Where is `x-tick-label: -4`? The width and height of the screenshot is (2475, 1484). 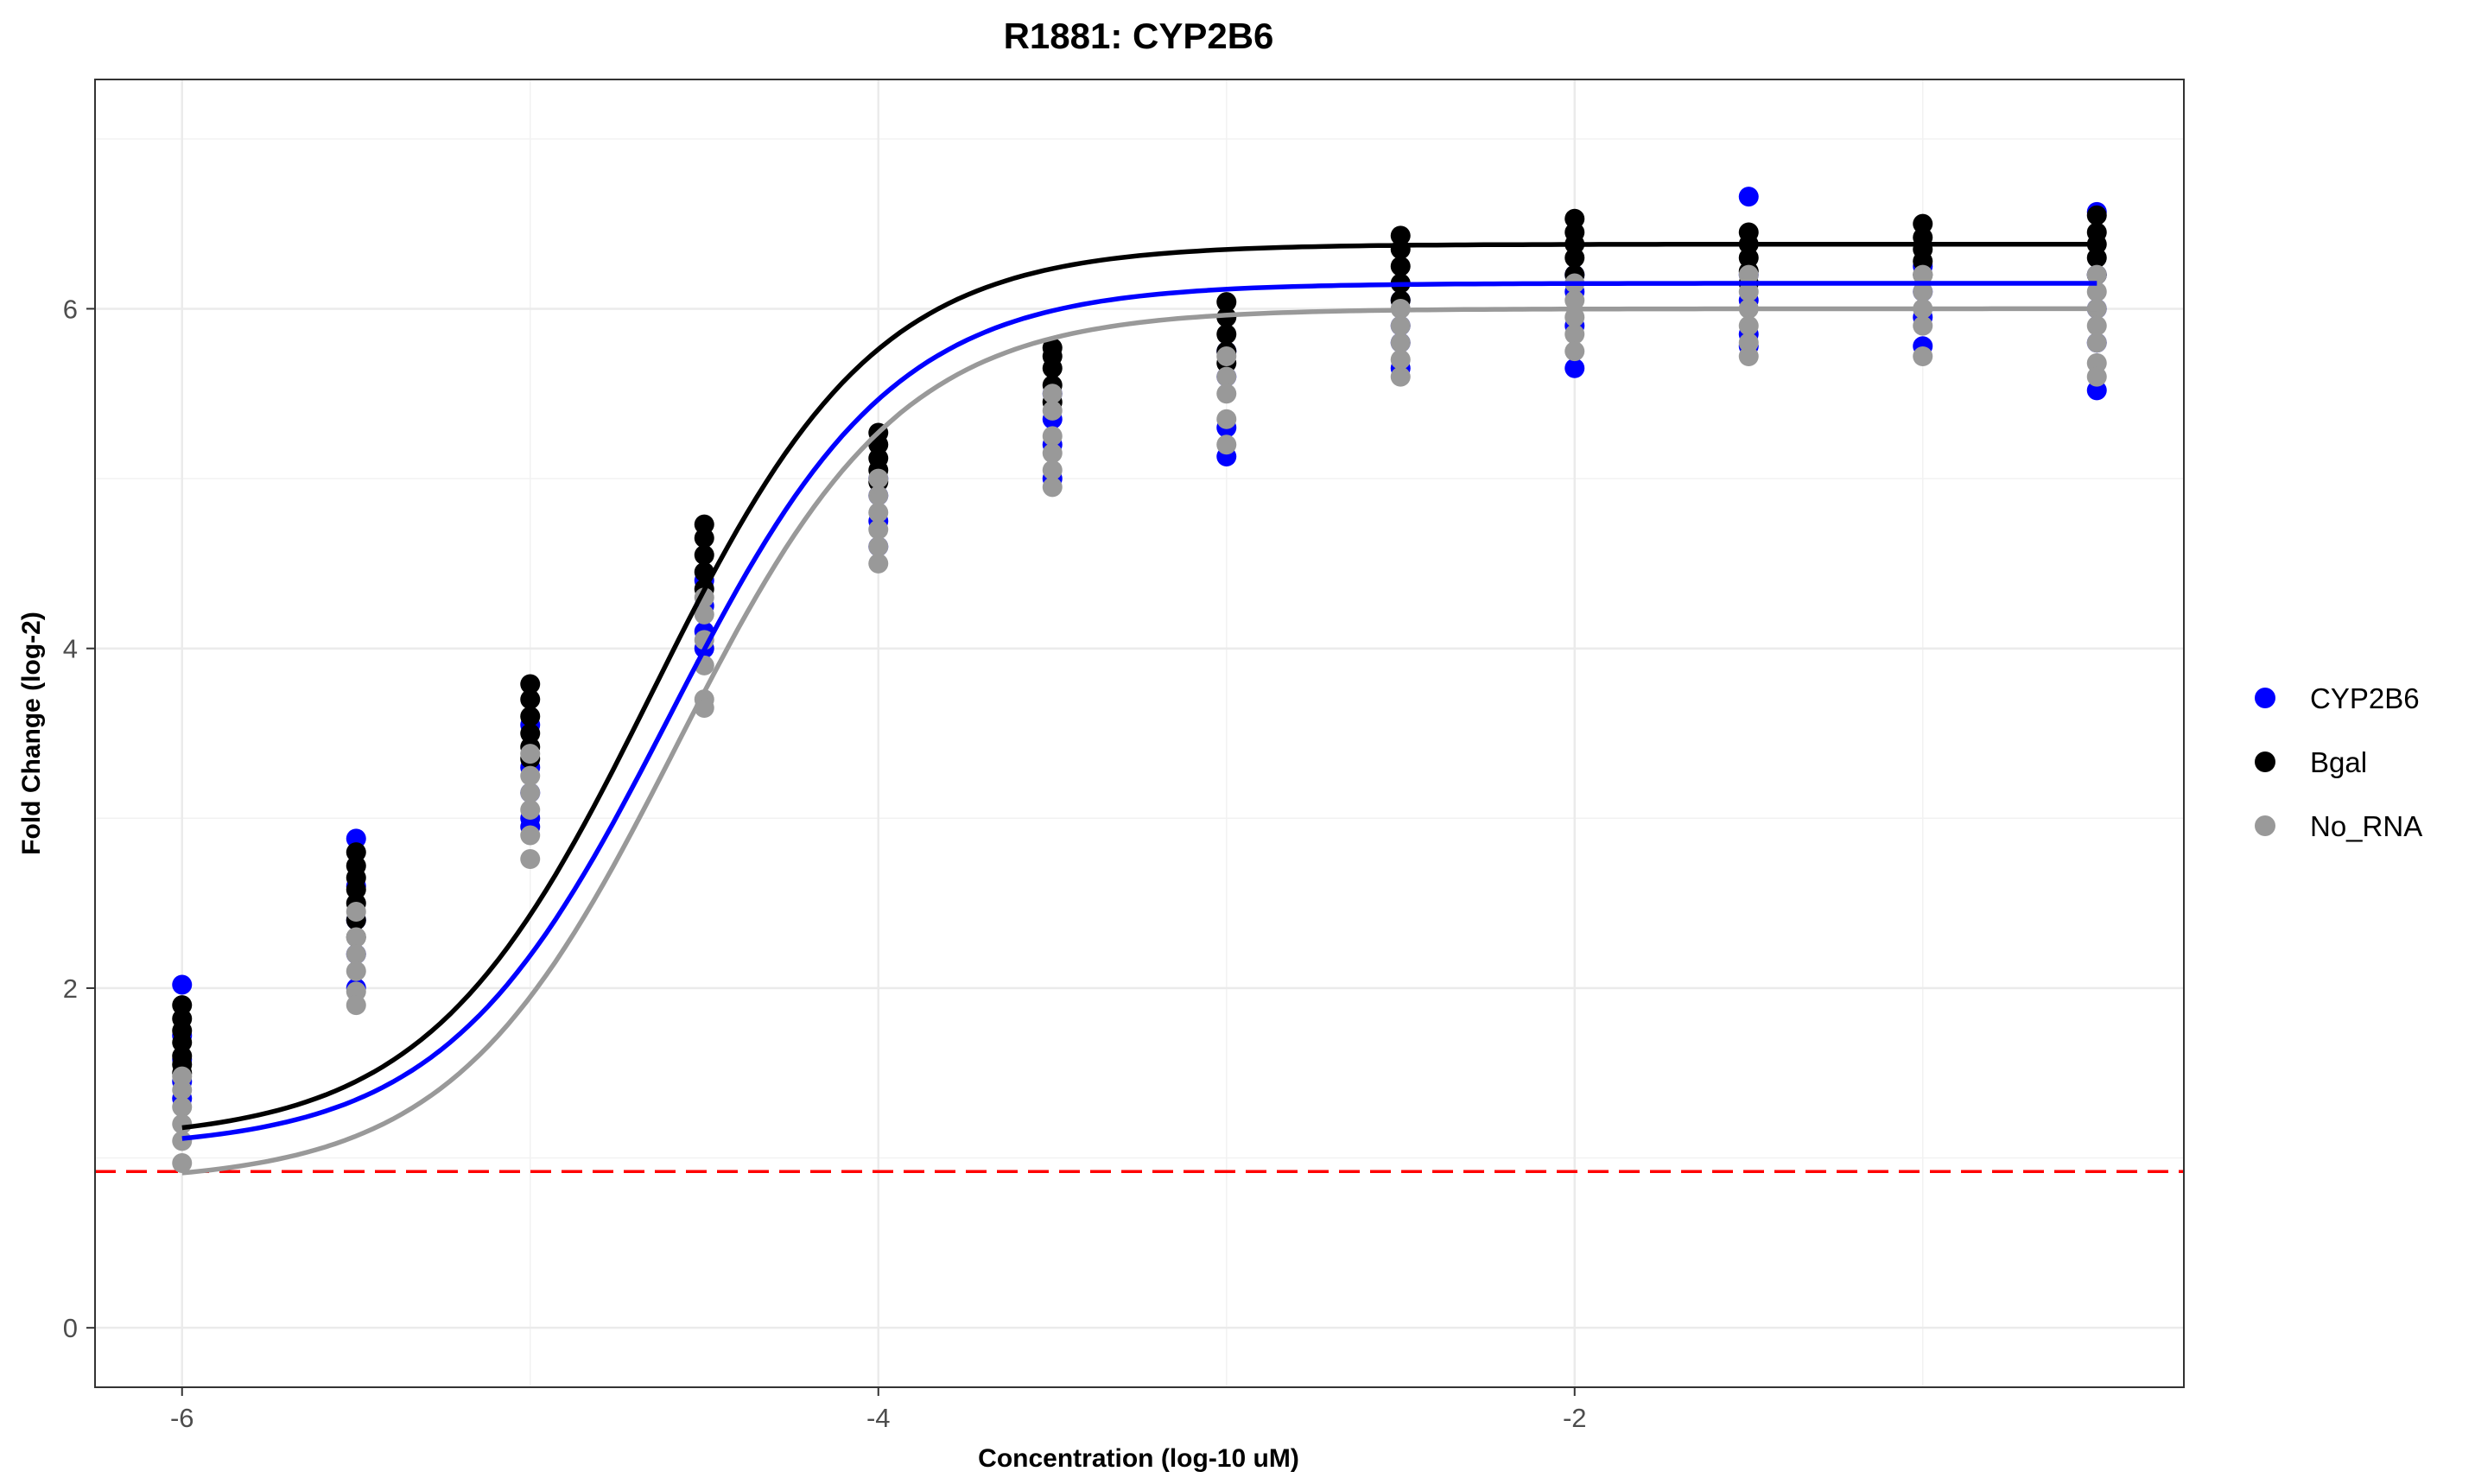 x-tick-label: -4 is located at coordinates (878, 1418).